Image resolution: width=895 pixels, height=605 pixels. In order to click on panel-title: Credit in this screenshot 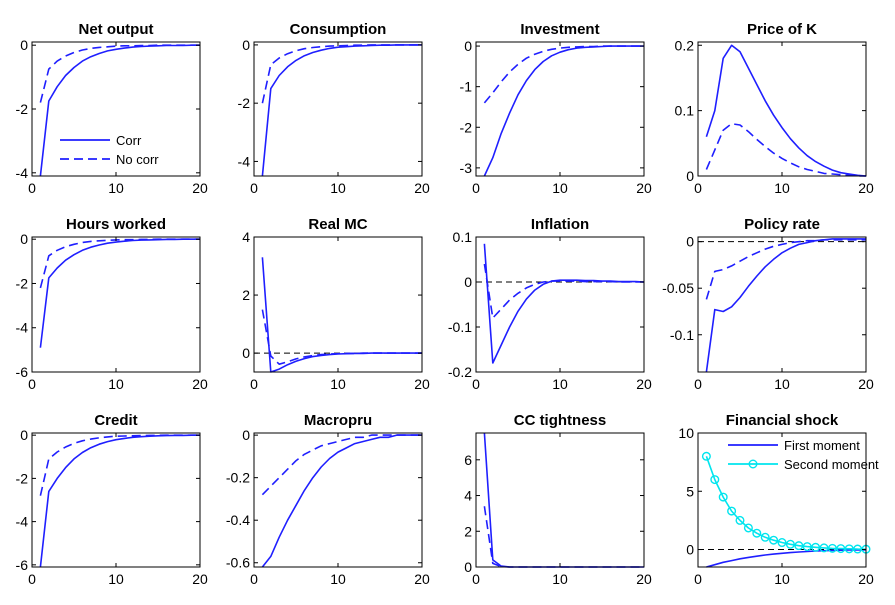, I will do `click(115, 420)`.